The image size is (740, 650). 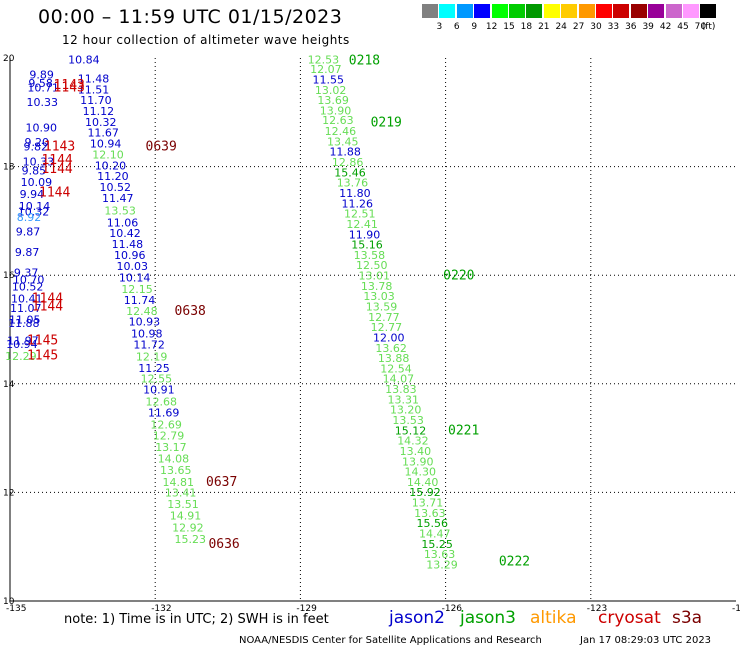 I want to click on wave-height-point: 12.53, so click(x=324, y=59).